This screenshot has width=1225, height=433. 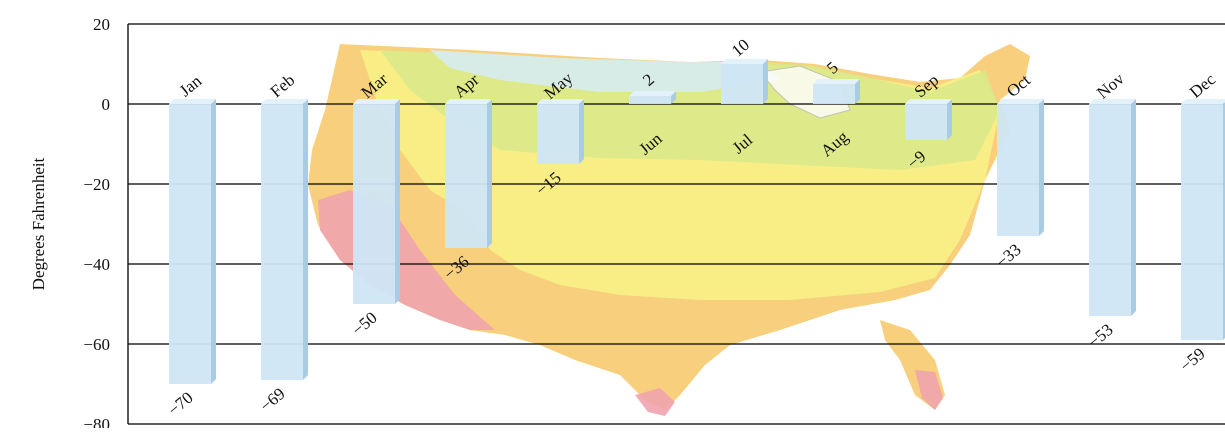 What do you see at coordinates (740, 47) in the screenshot?
I see `value-label-jul: 10` at bounding box center [740, 47].